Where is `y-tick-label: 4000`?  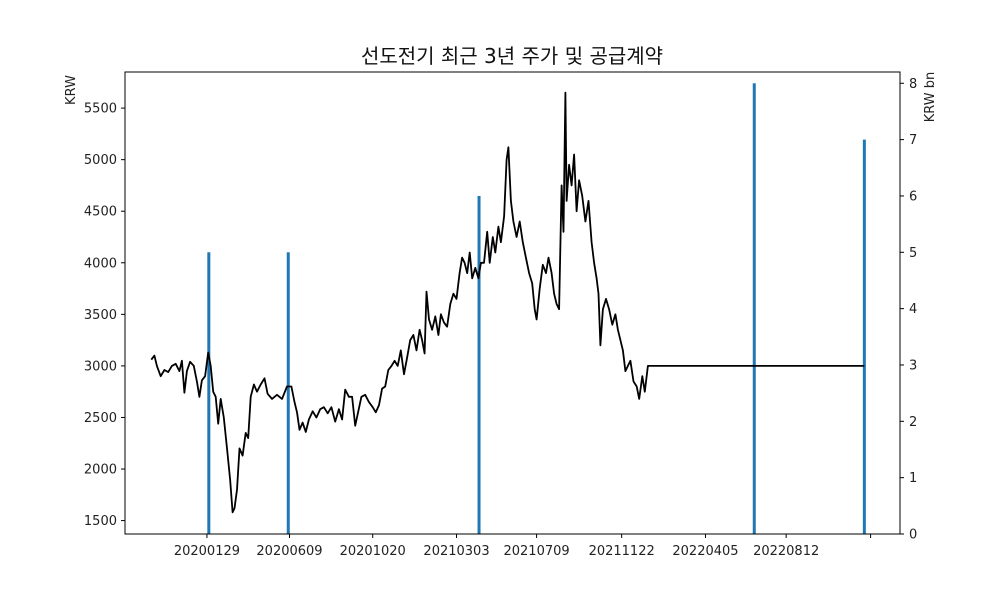
y-tick-label: 4000 is located at coordinates (100, 263).